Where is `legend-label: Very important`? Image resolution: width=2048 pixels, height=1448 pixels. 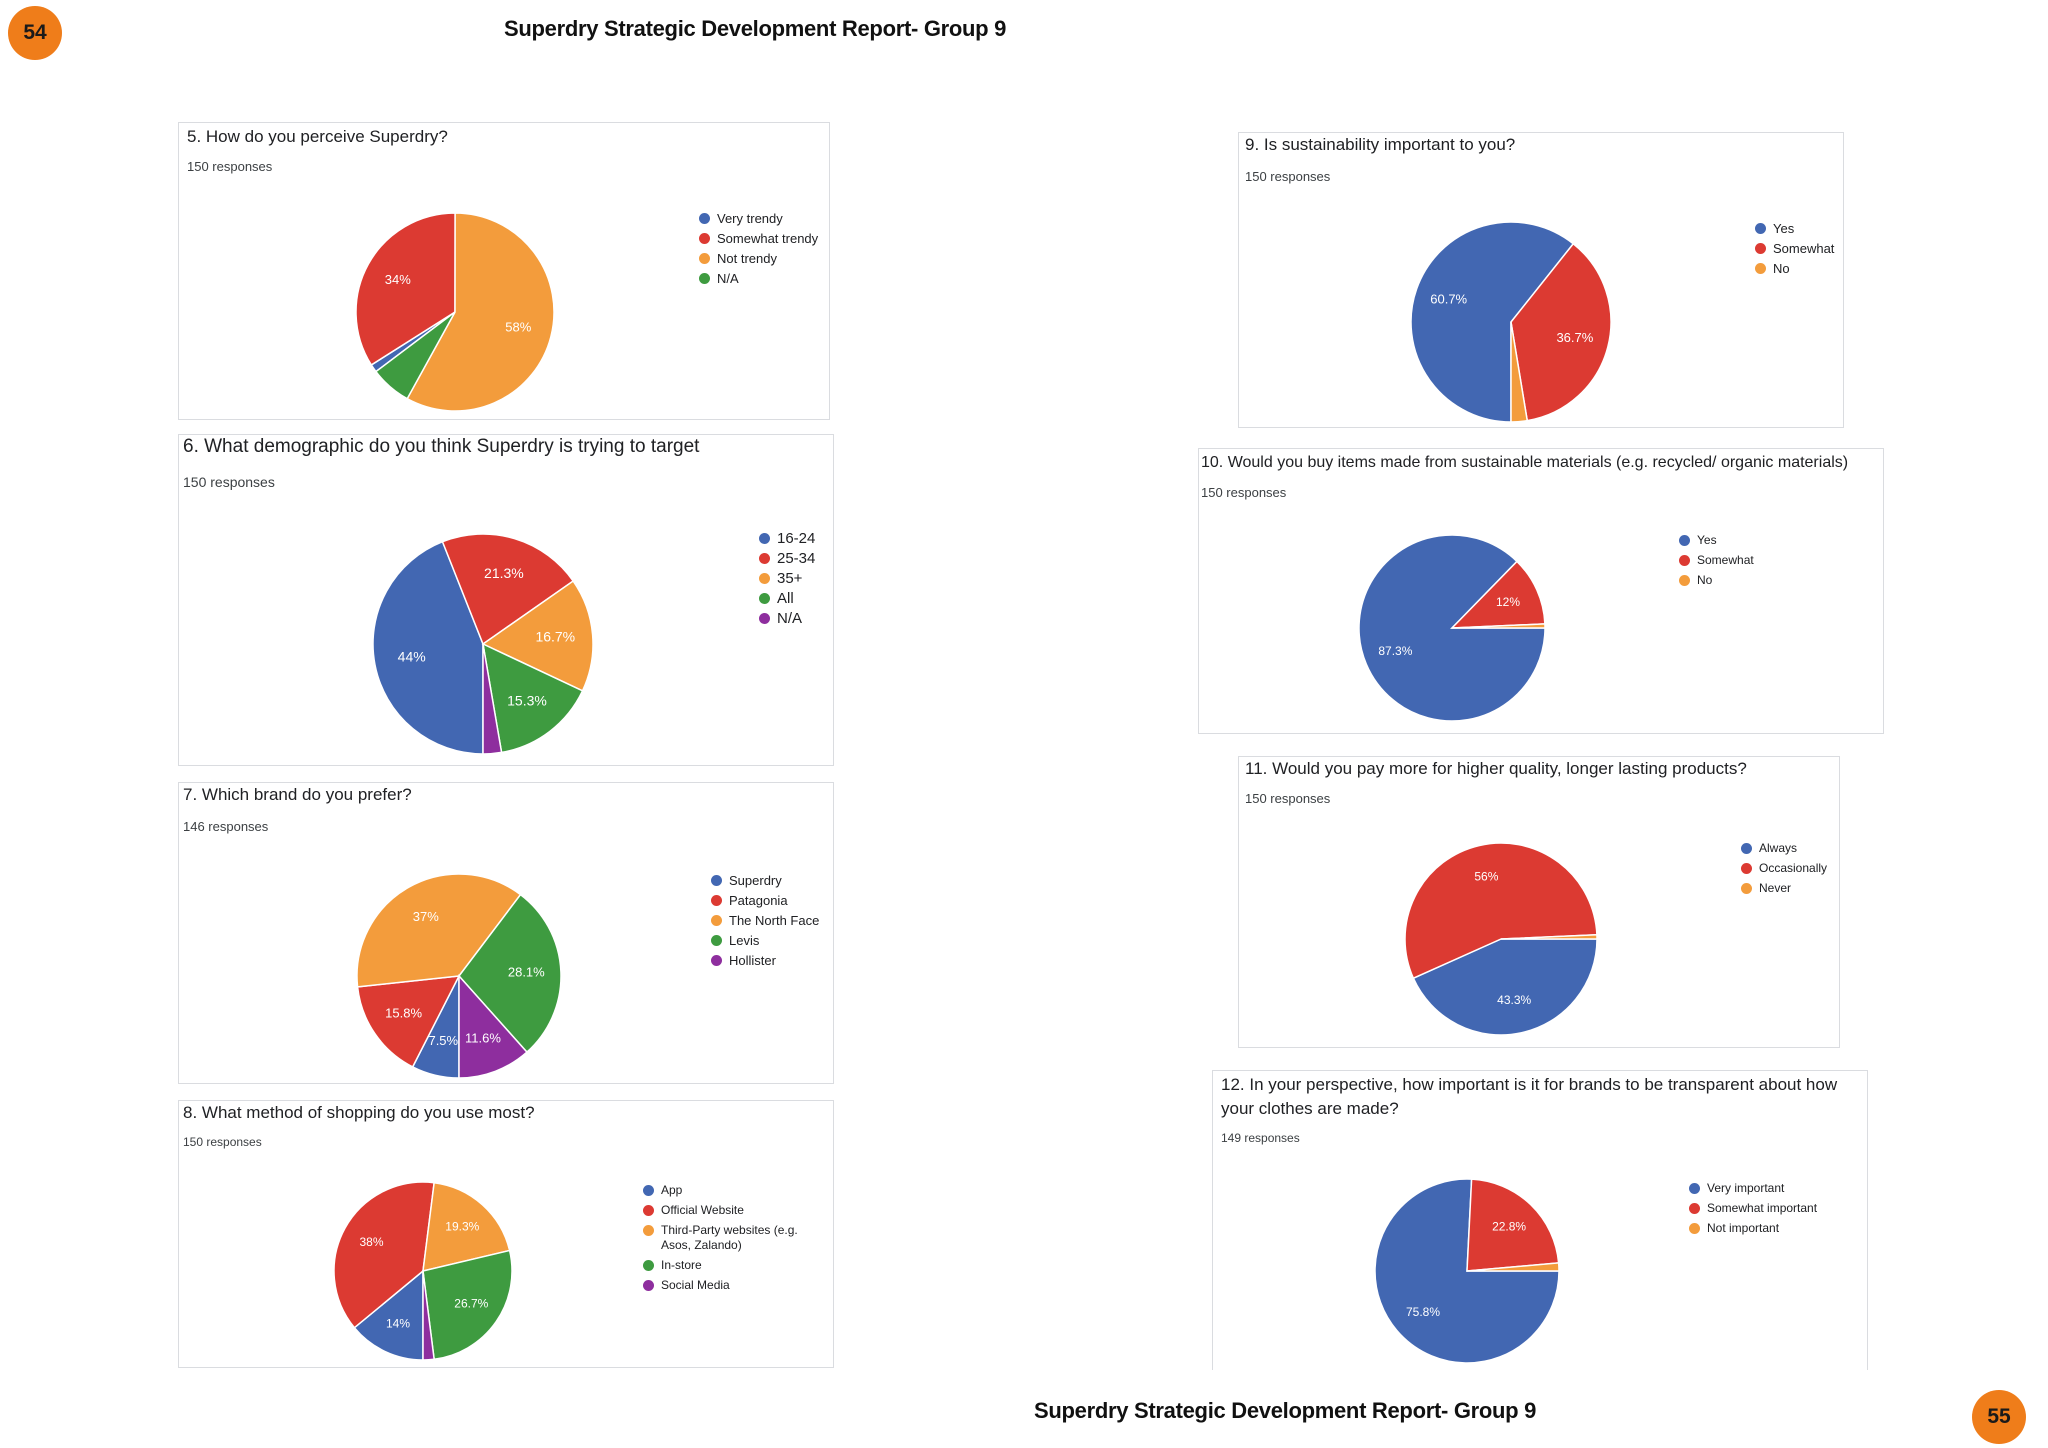
legend-label: Very important is located at coordinates (1746, 1188).